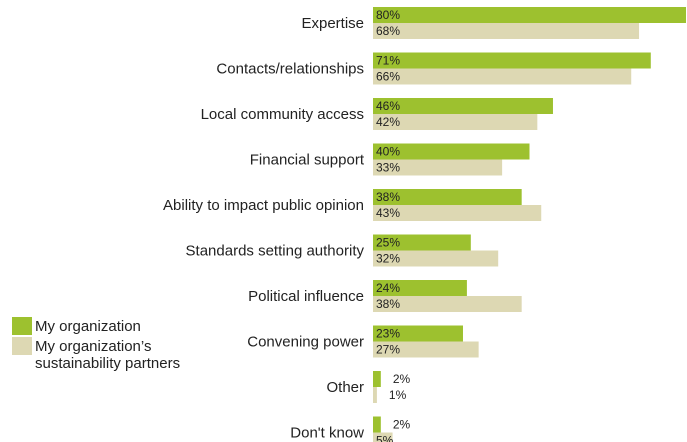  What do you see at coordinates (388, 213) in the screenshot?
I see `data-label-partners-ability-to-impact-public-opinion: 43%` at bounding box center [388, 213].